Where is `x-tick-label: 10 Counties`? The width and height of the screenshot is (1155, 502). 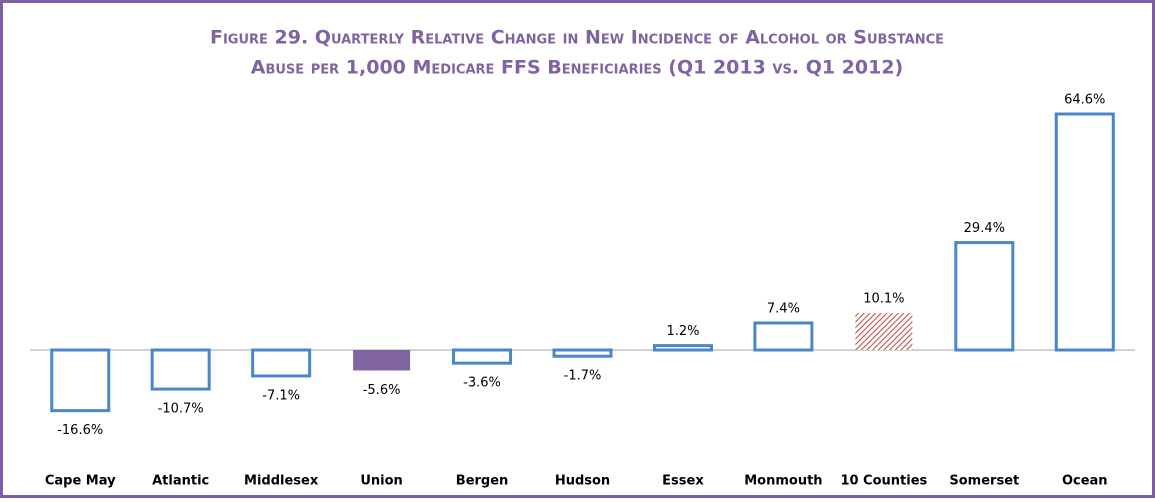
x-tick-label: 10 Counties is located at coordinates (883, 481).